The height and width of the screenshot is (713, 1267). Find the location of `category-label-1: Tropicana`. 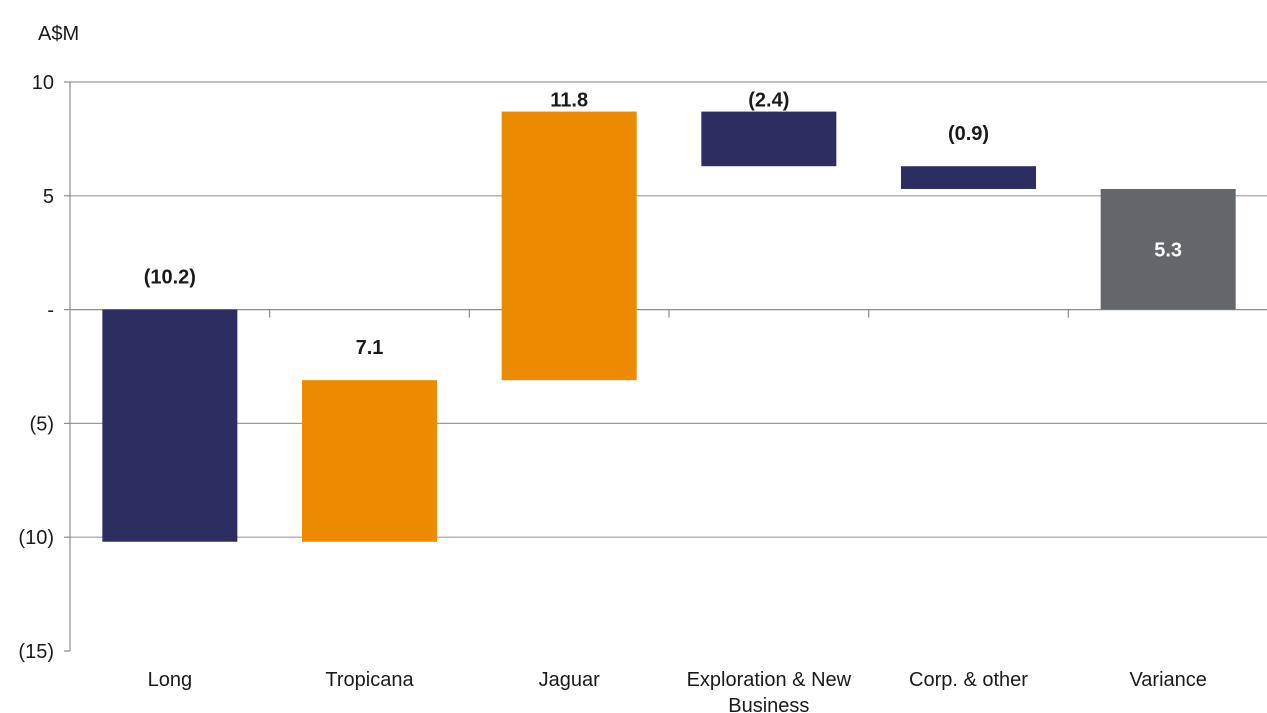

category-label-1: Tropicana is located at coordinates (369, 680).